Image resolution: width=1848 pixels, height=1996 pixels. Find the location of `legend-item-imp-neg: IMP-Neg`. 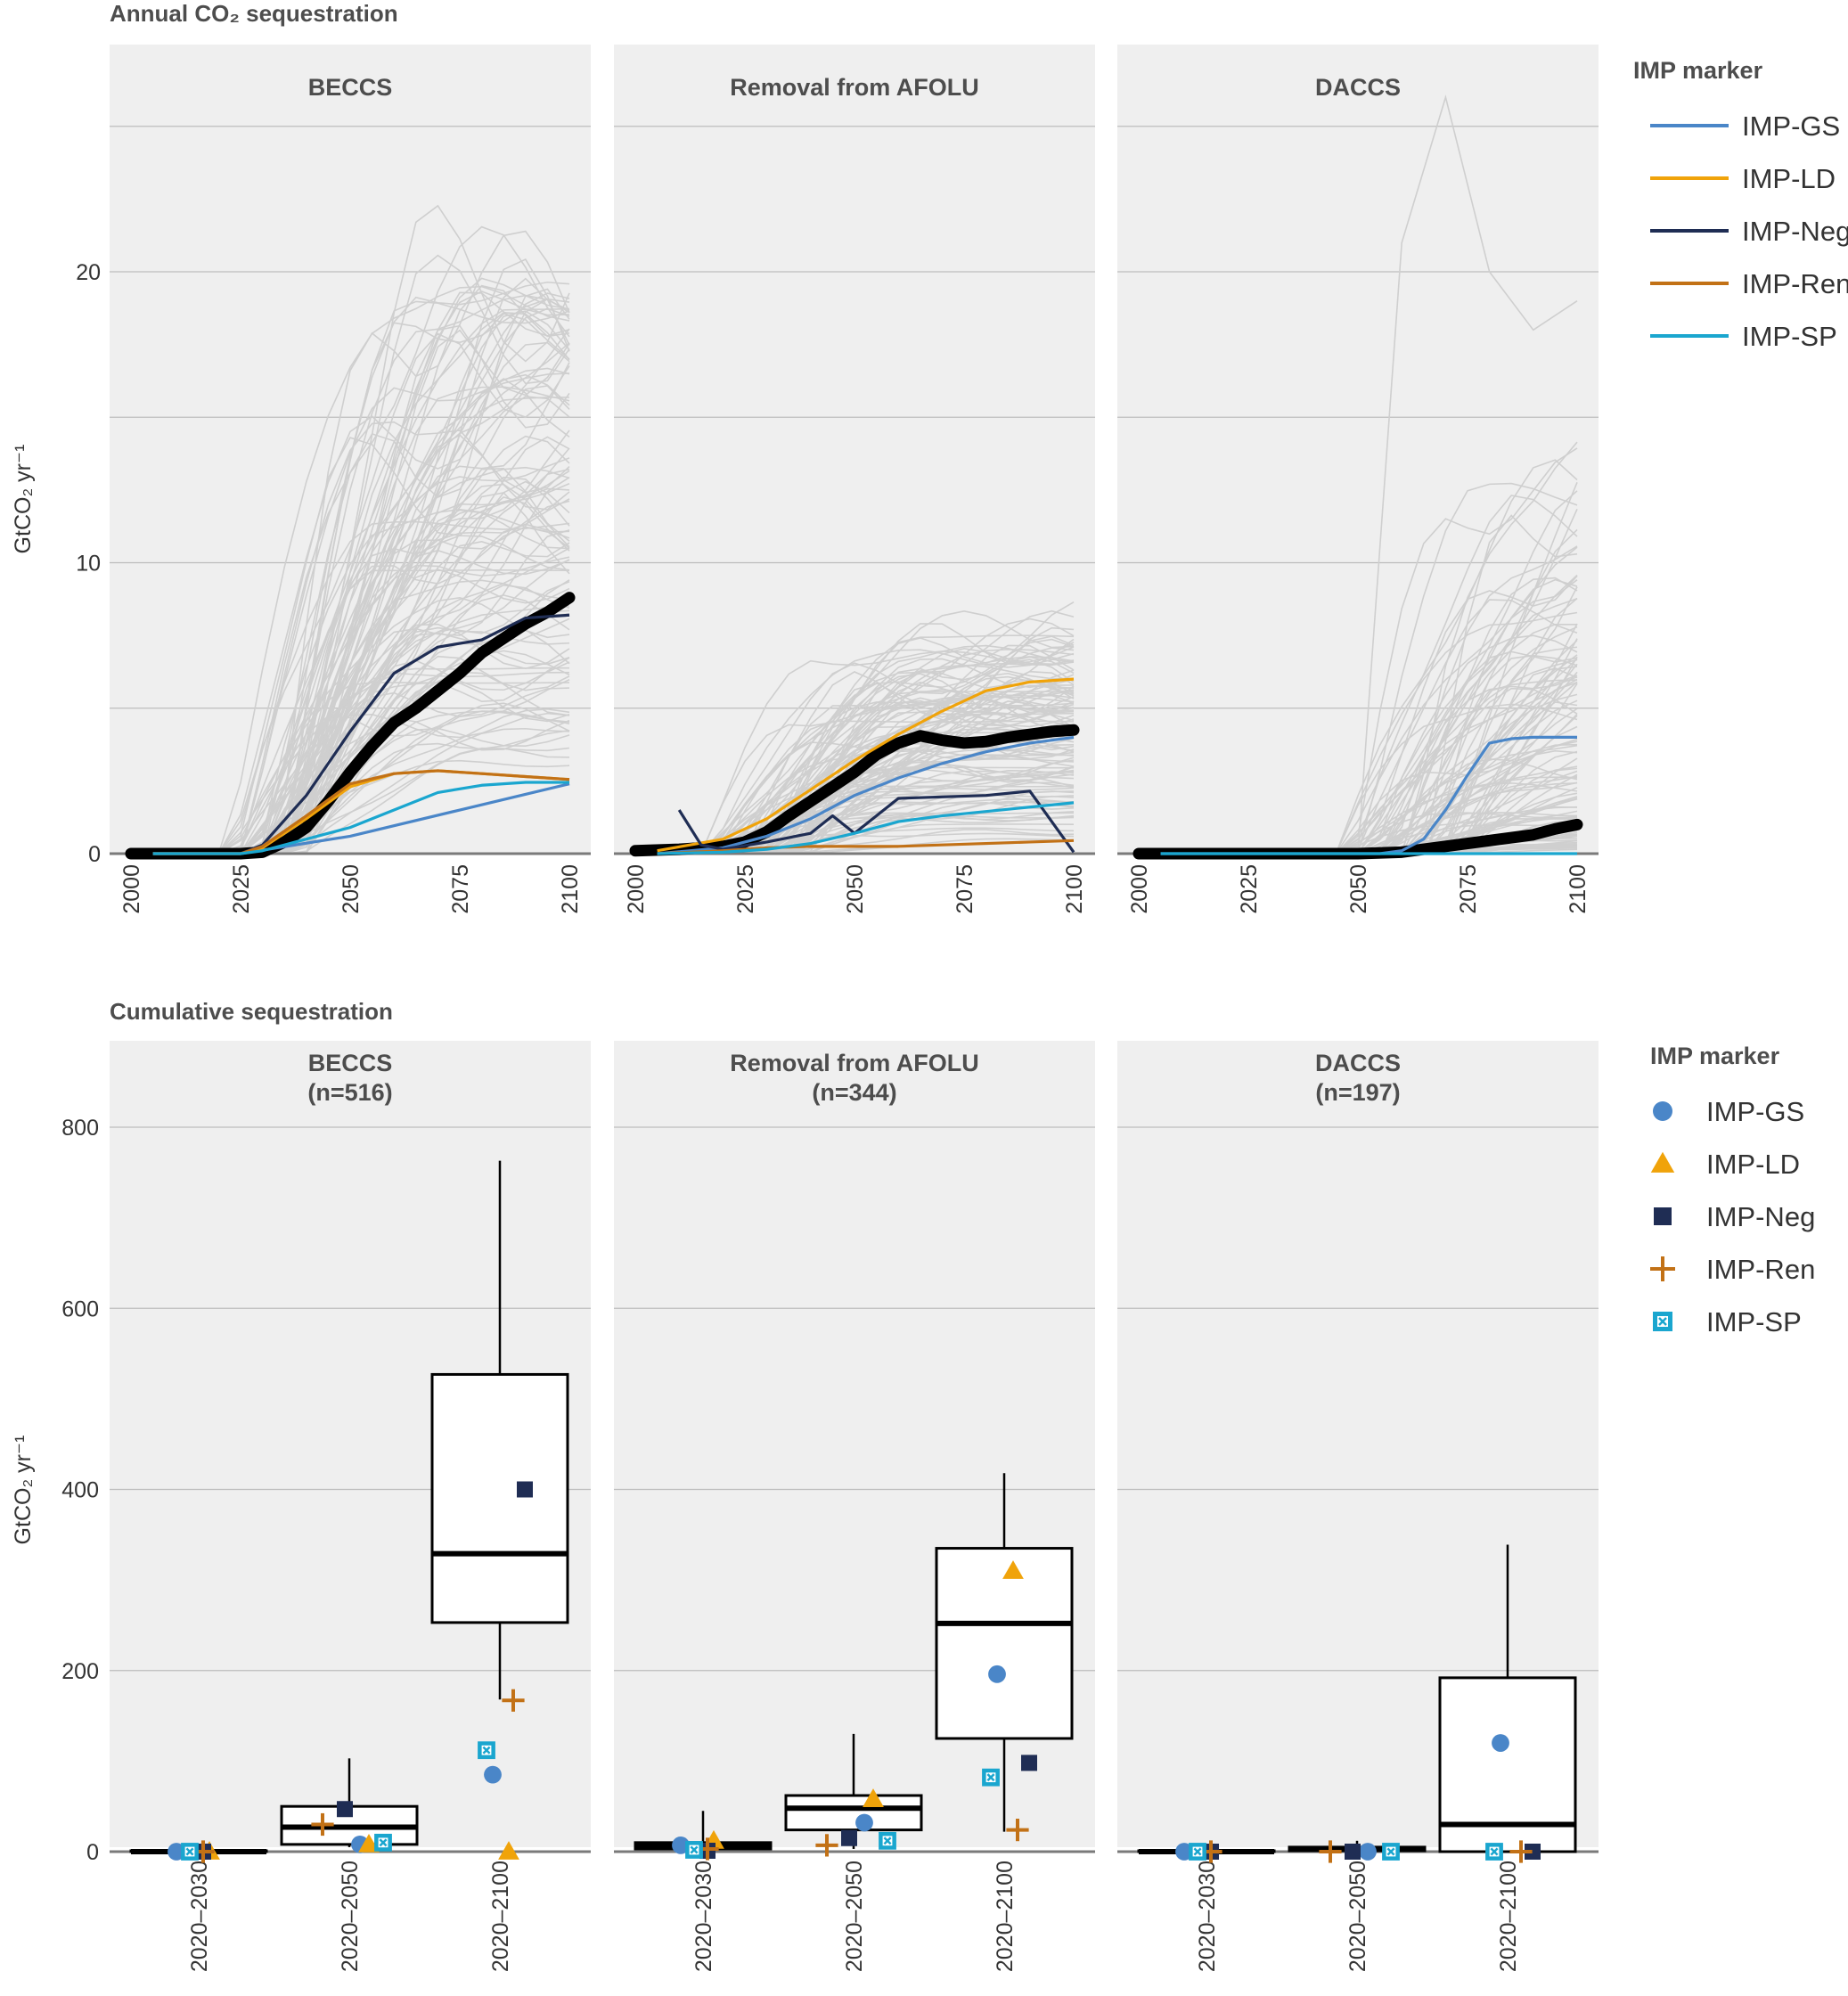

legend-item-imp-neg: IMP-Neg is located at coordinates (1749, 231).